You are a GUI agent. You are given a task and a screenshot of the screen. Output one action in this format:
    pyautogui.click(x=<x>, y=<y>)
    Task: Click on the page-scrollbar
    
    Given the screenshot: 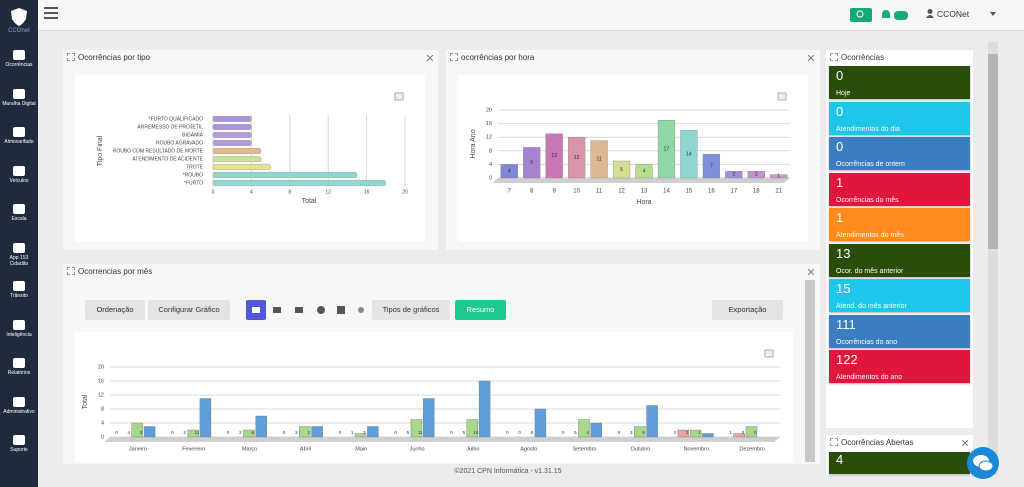 What is the action you would take?
    pyautogui.click(x=993, y=258)
    